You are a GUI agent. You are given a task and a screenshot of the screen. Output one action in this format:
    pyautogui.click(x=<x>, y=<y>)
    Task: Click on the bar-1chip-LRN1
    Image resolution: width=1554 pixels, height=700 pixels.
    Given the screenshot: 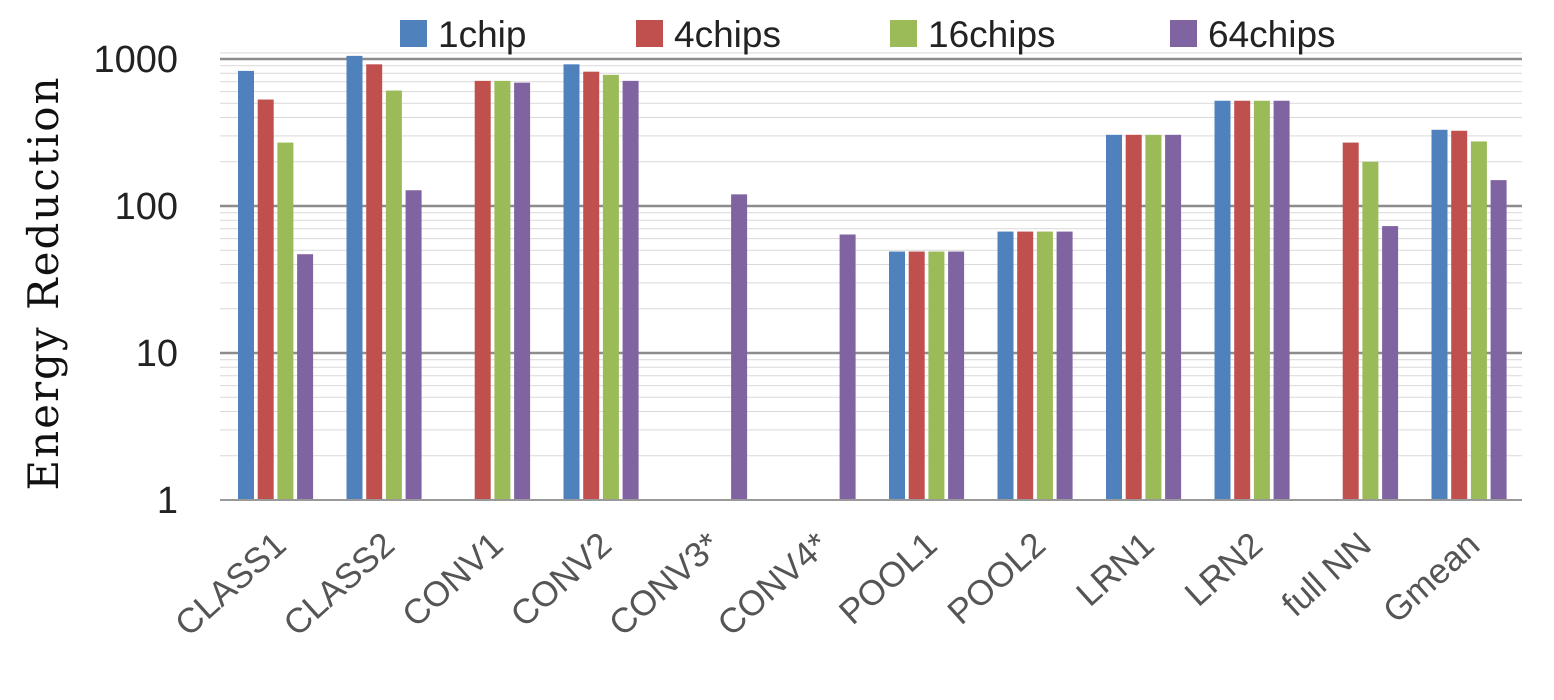 What is the action you would take?
    pyautogui.click(x=1114, y=317)
    